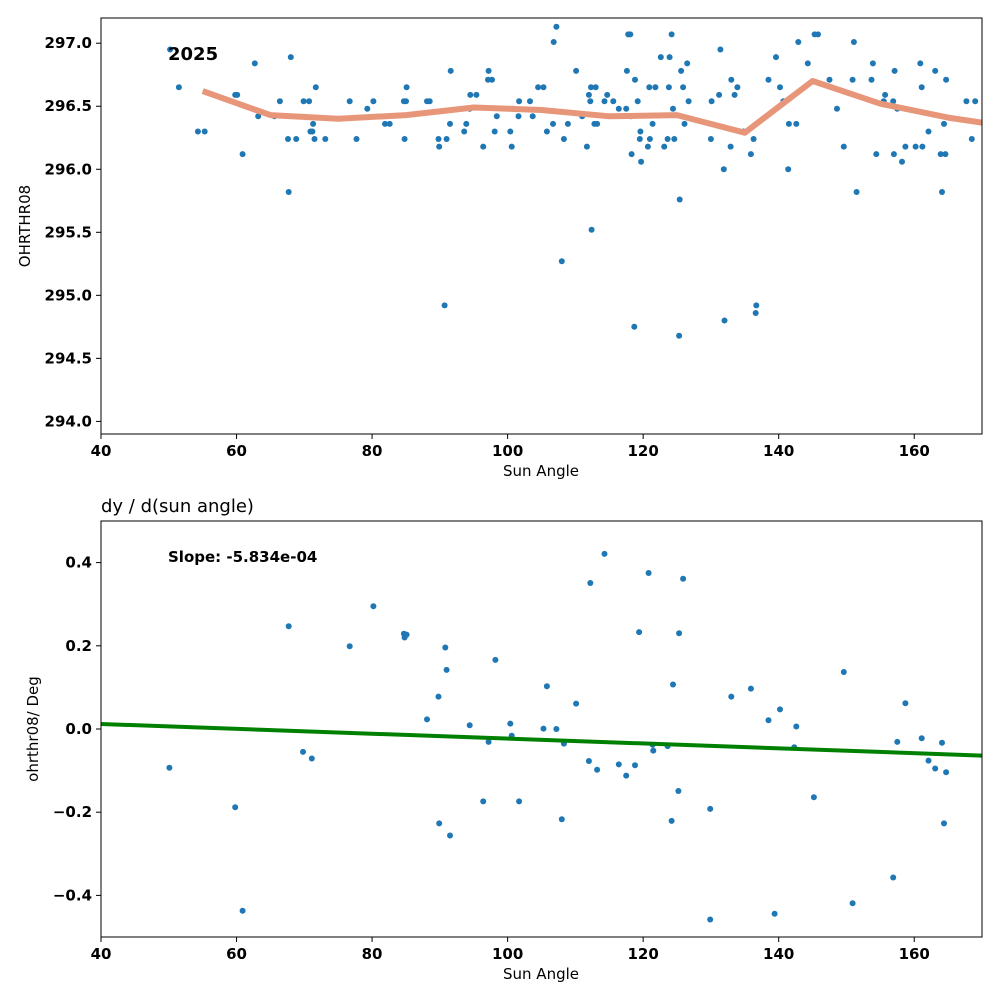  I want to click on y-tick-label: 295.5, so click(68, 232).